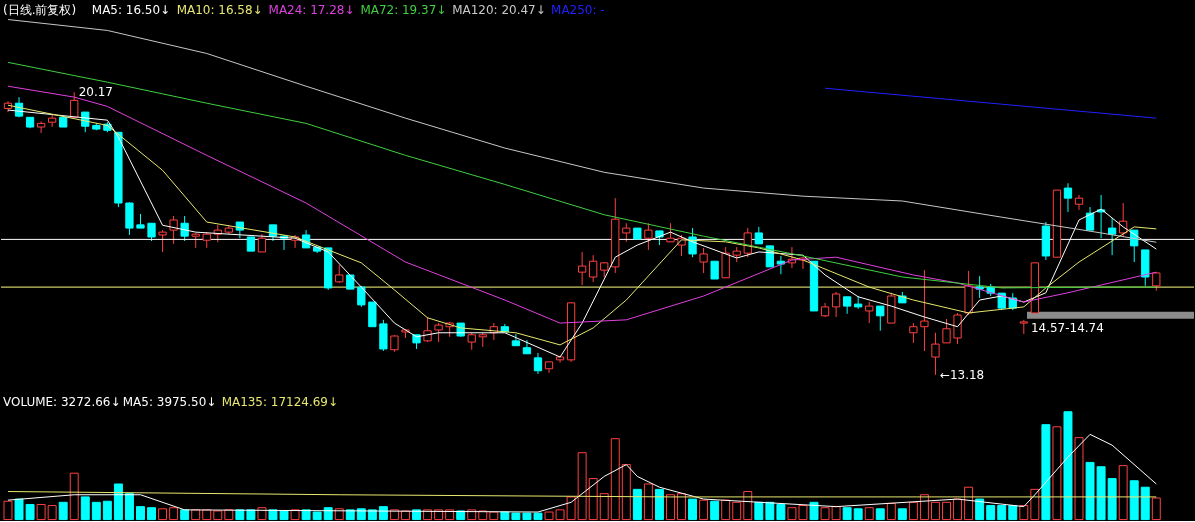  Describe the element at coordinates (131, 10) in the screenshot. I see `text: MA5: 16.50↓` at that location.